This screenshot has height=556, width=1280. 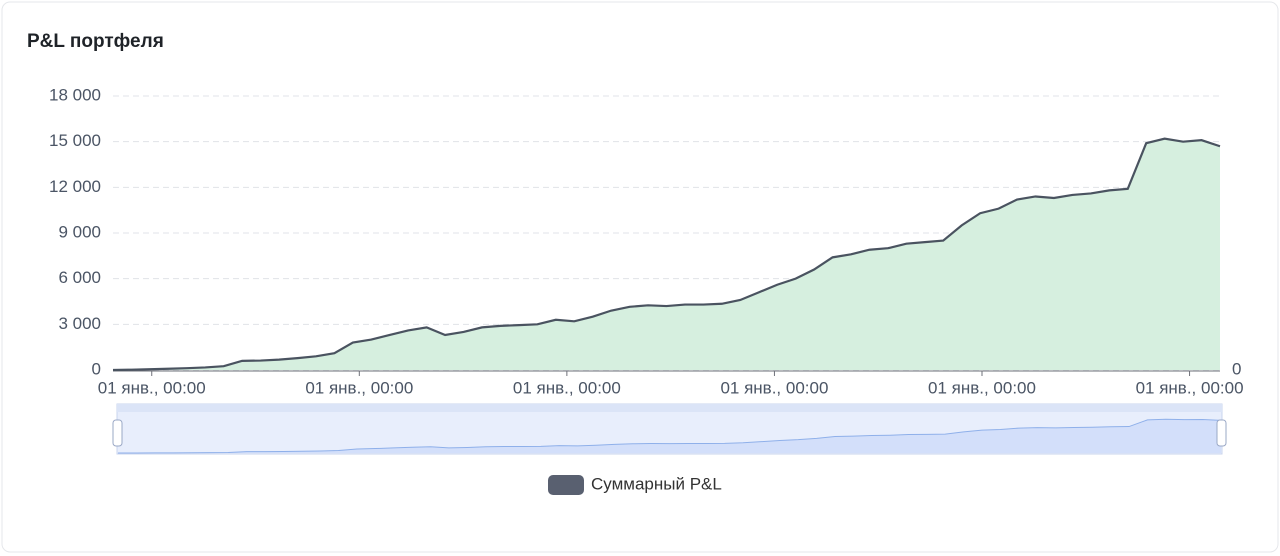 What do you see at coordinates (75, 186) in the screenshot?
I see `y-tick-label: 12 000` at bounding box center [75, 186].